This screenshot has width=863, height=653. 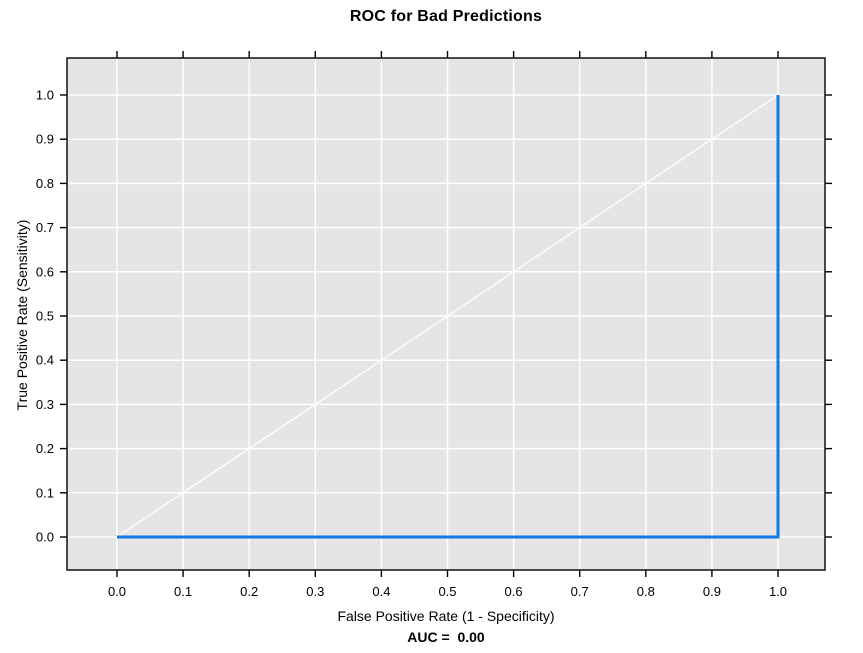 I want to click on x-axis-title: False Positive Rate (1 - Specificity), so click(x=446, y=616).